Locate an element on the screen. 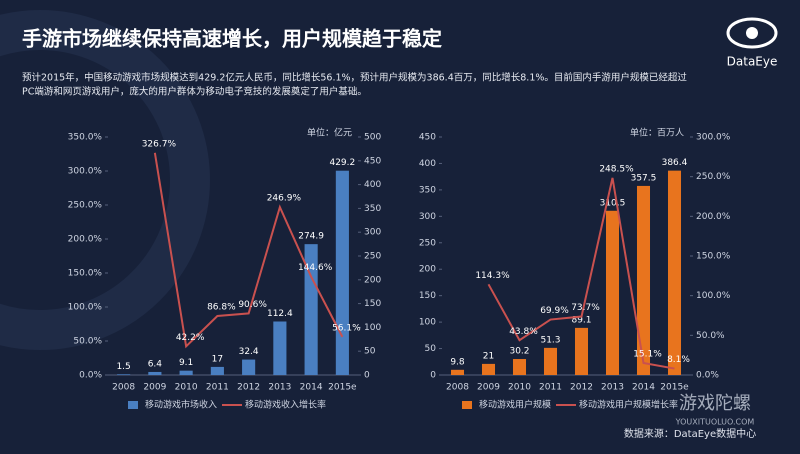 The height and width of the screenshot is (454, 800). line-value-label: 248.5% is located at coordinates (616, 169).